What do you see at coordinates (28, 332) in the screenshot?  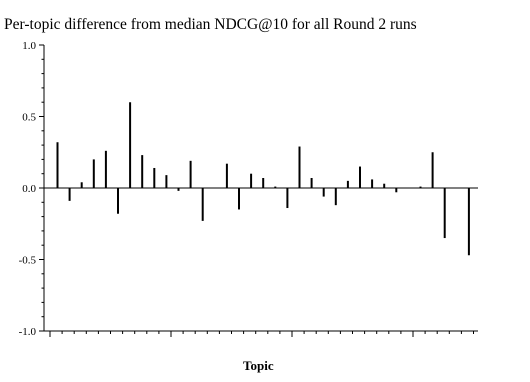 I see `y-tick-label: -1.0` at bounding box center [28, 332].